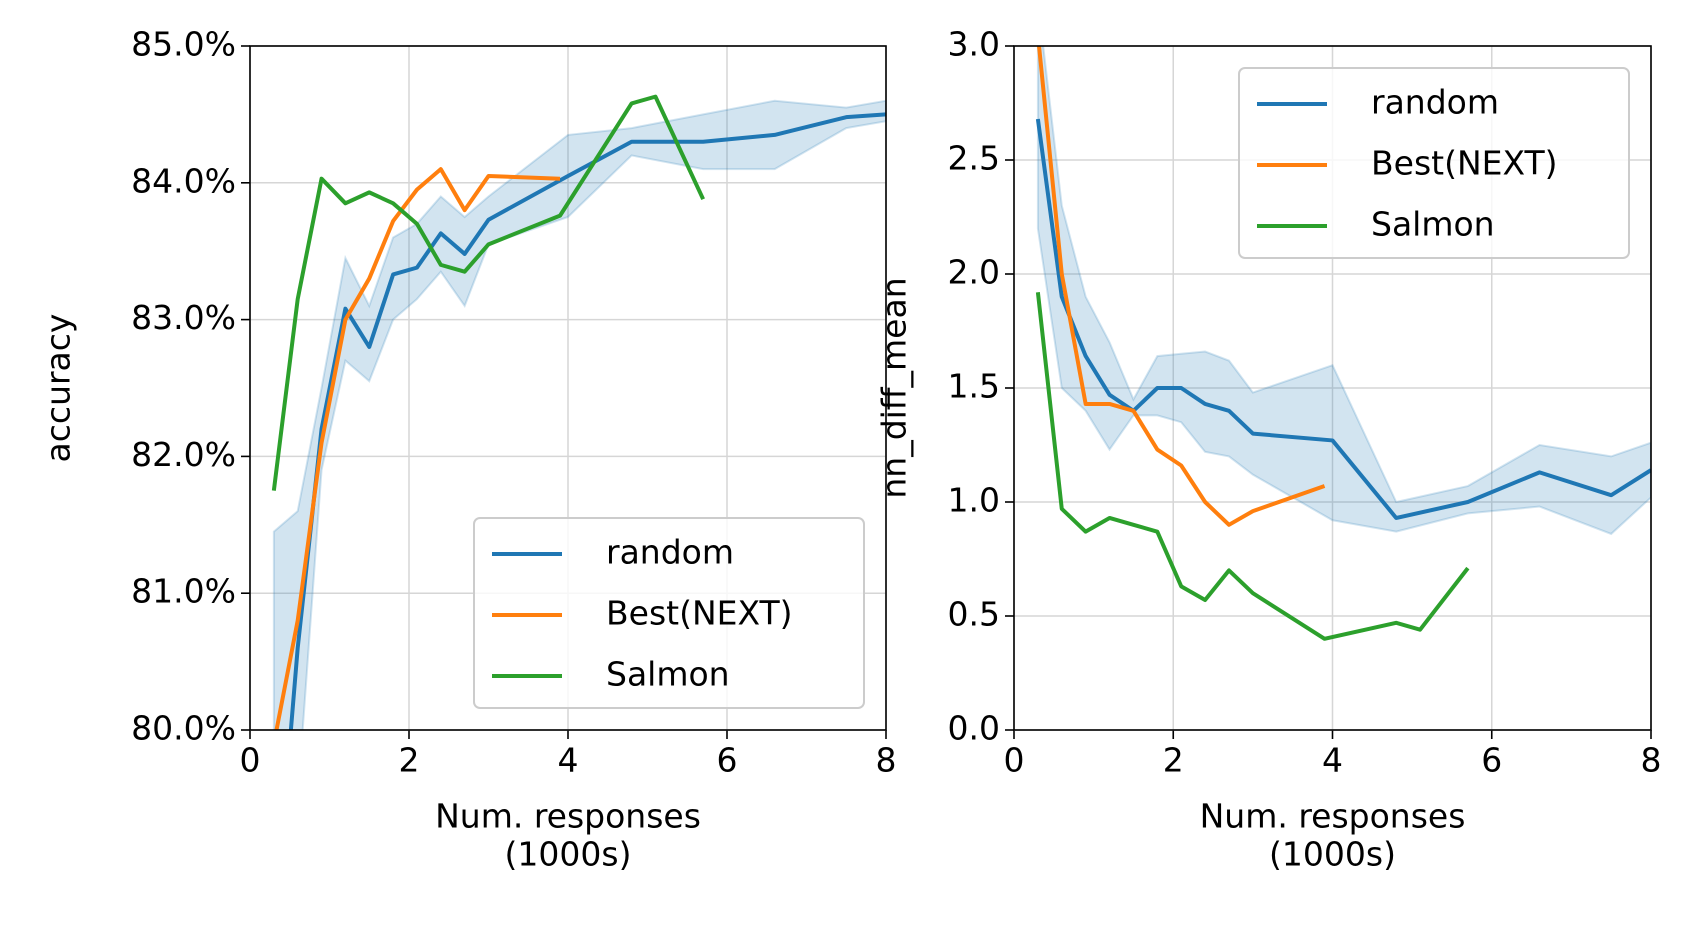 This screenshot has height=927, width=1686. What do you see at coordinates (974, 728) in the screenshot?
I see `y-tick-label: 0.0` at bounding box center [974, 728].